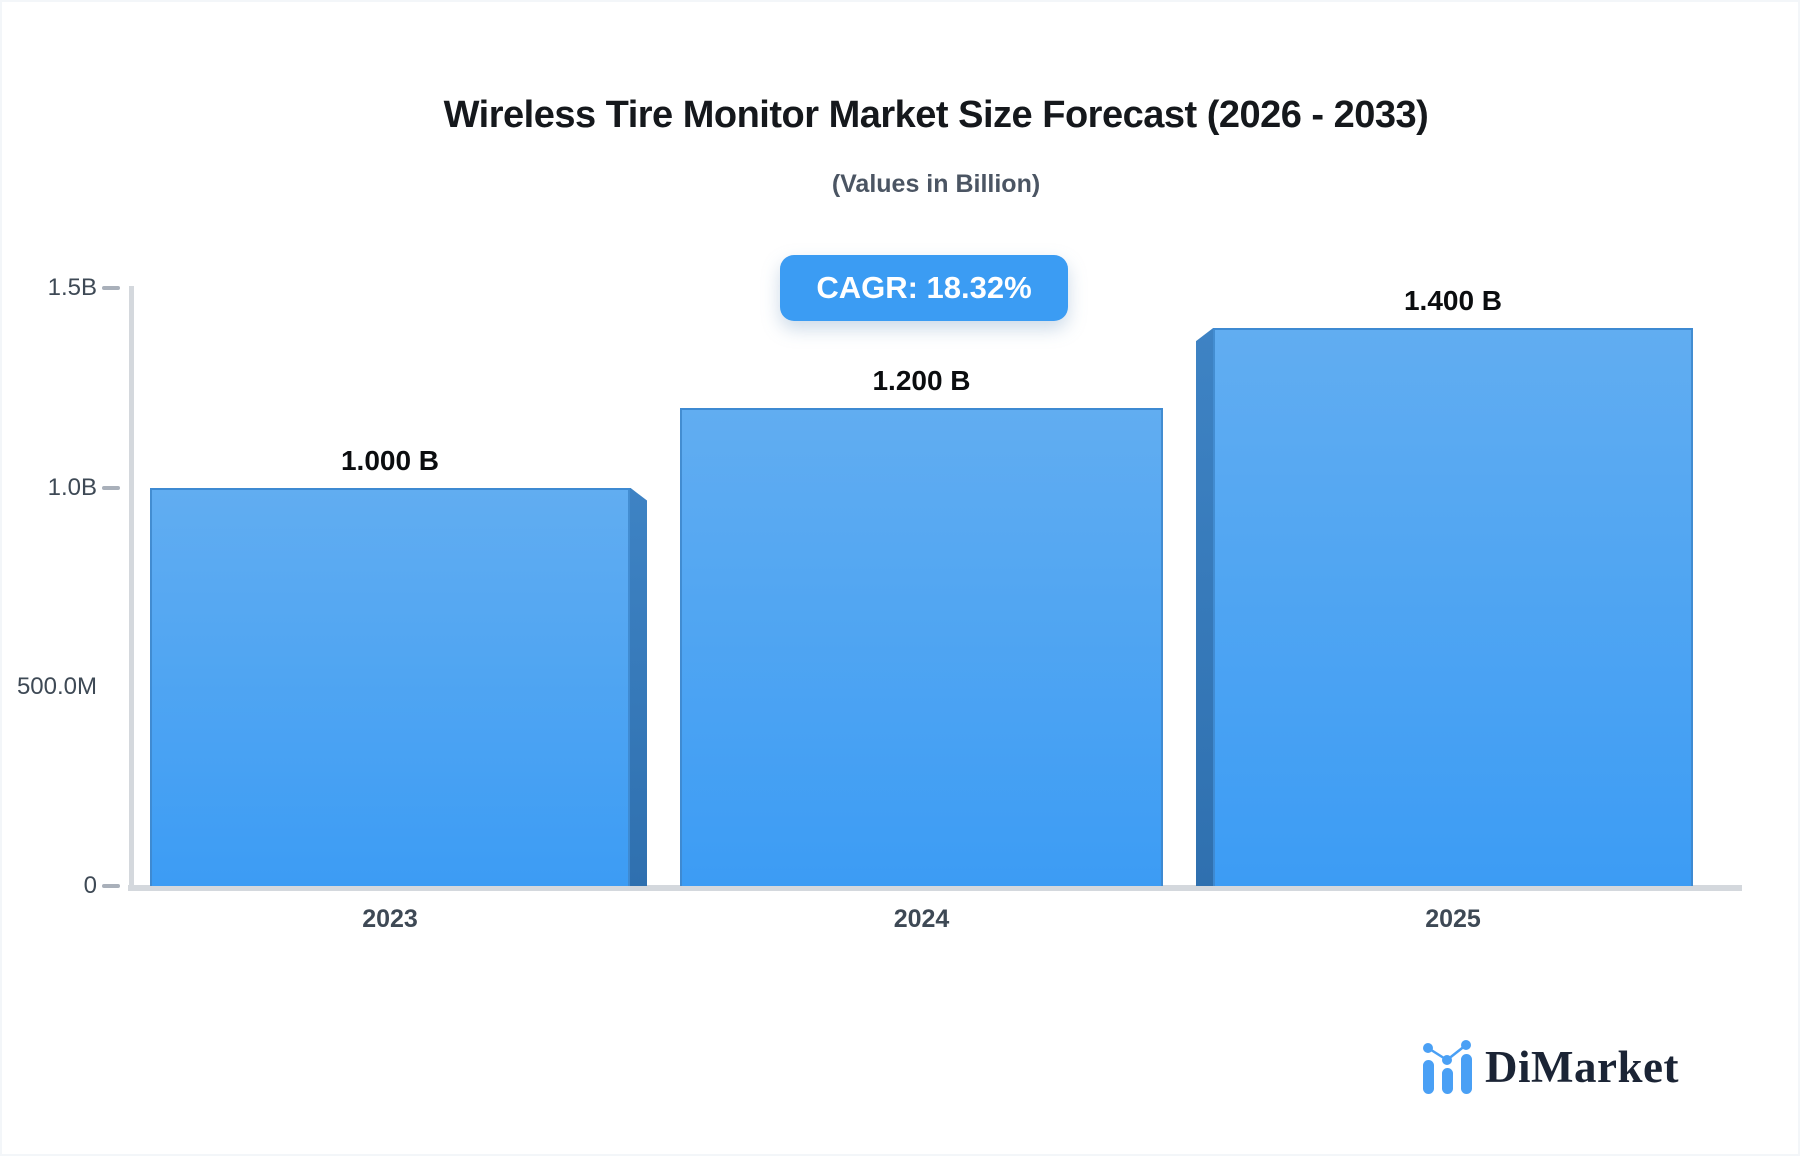 The image size is (1800, 1156). Describe the element at coordinates (935, 888) in the screenshot. I see `x-axis-line` at that location.